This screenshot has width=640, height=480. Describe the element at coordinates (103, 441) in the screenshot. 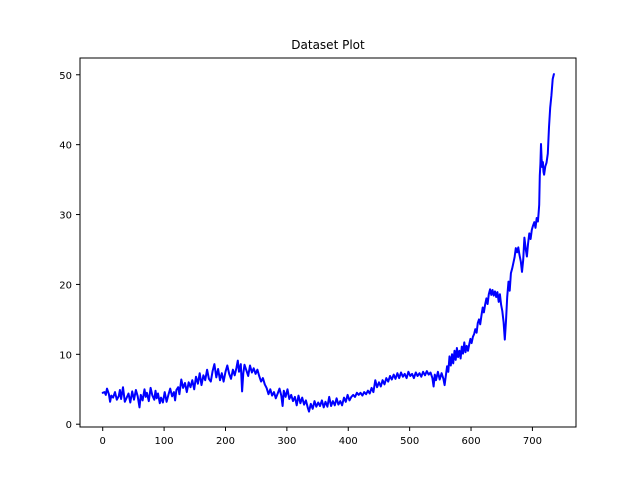

I see `x-tick-label: 0` at that location.